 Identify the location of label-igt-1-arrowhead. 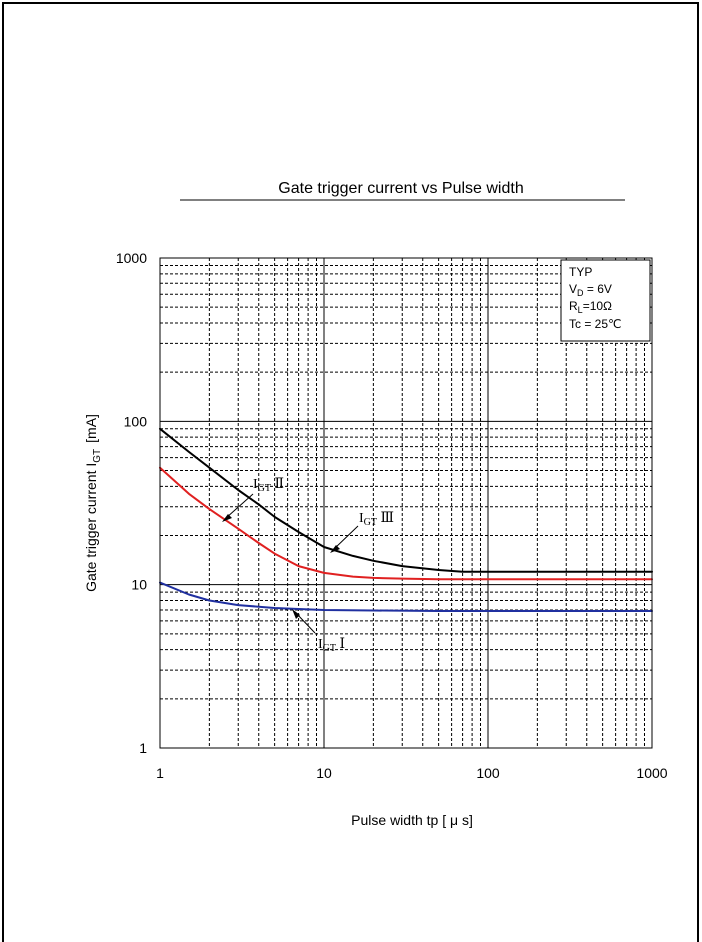
(296, 614).